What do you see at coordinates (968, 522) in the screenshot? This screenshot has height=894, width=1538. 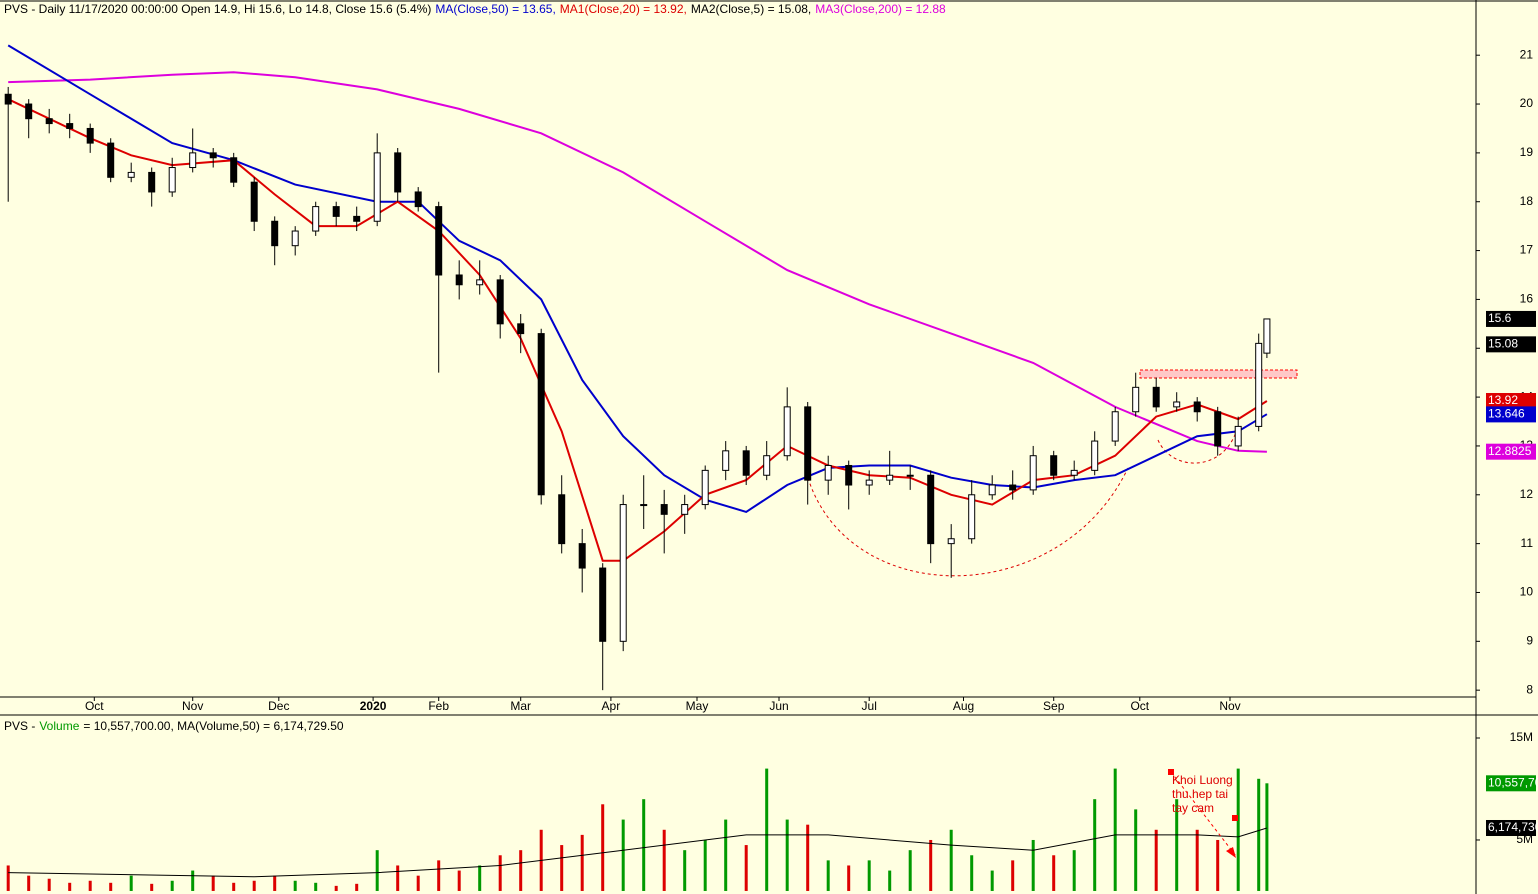 I see `cup-arc` at bounding box center [968, 522].